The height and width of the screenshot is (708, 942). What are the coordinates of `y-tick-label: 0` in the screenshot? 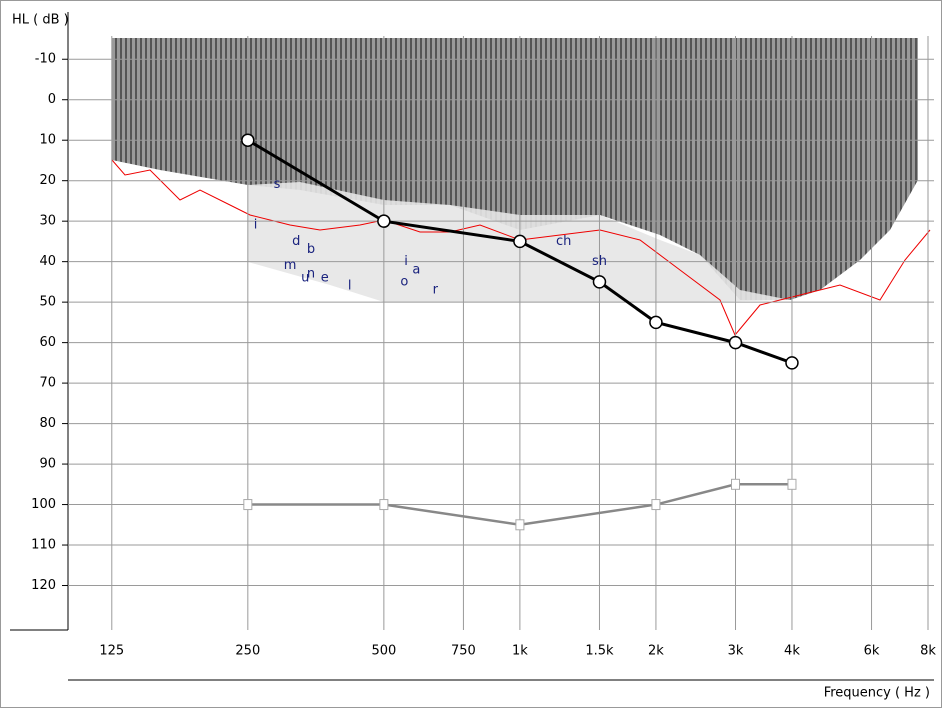 It's located at (52, 99).